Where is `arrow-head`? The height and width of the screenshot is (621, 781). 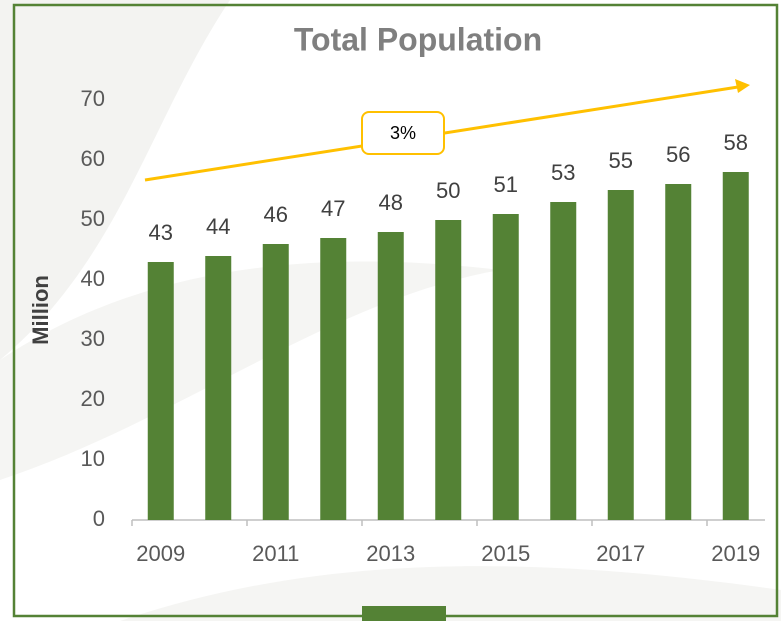
arrow-head is located at coordinates (742, 86).